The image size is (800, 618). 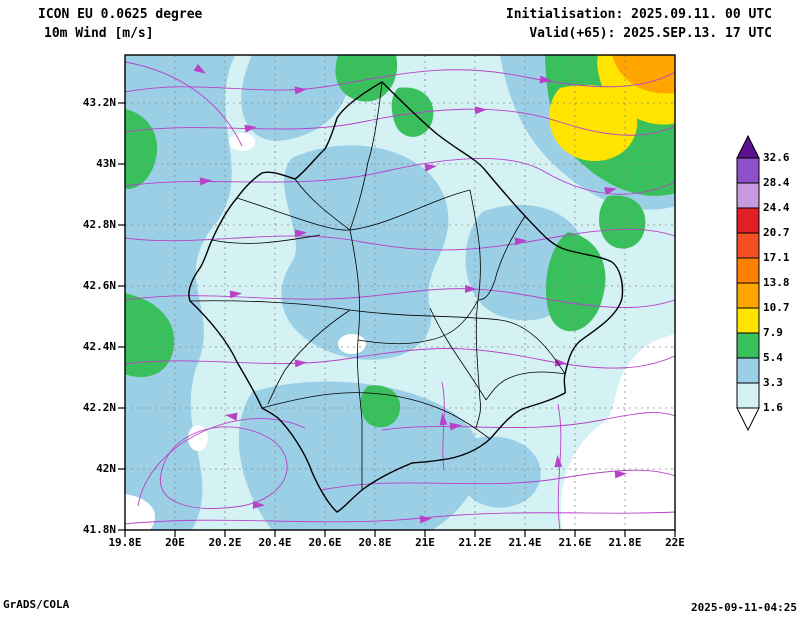 I want to click on legend-level-label: 7.9, so click(x=773, y=332).